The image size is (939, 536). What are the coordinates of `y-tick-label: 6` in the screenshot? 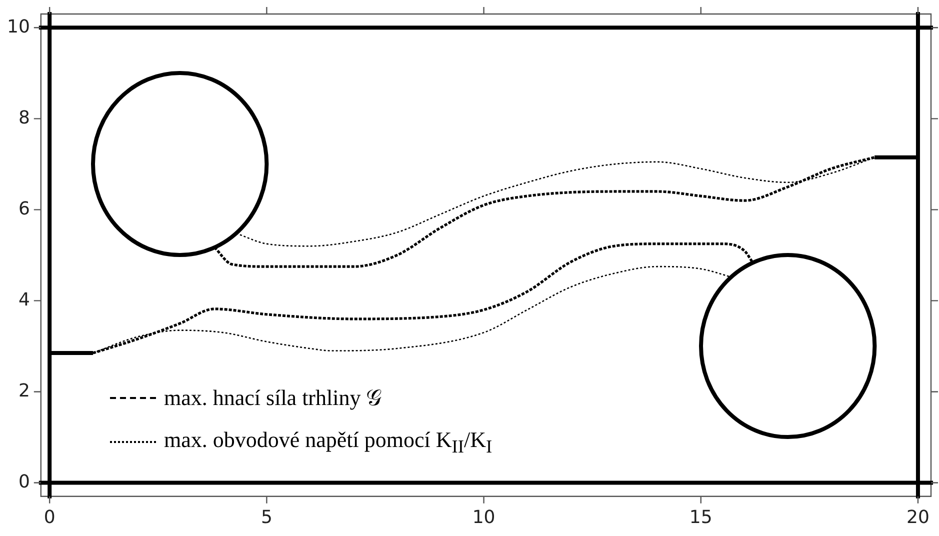 It's located at (24, 209).